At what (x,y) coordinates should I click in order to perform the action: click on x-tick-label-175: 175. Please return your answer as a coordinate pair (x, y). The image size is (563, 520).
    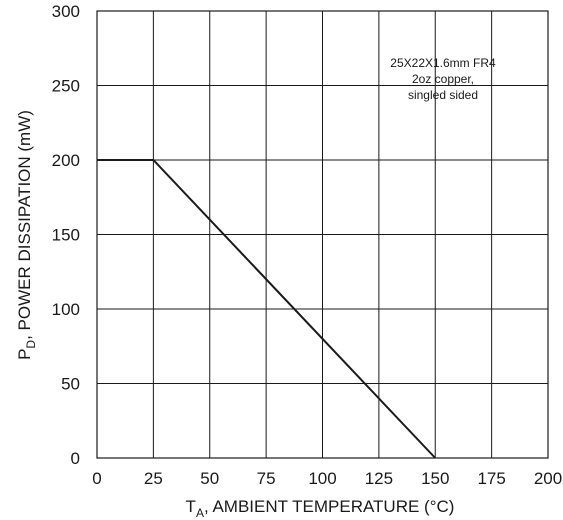
    Looking at the image, I should click on (491, 478).